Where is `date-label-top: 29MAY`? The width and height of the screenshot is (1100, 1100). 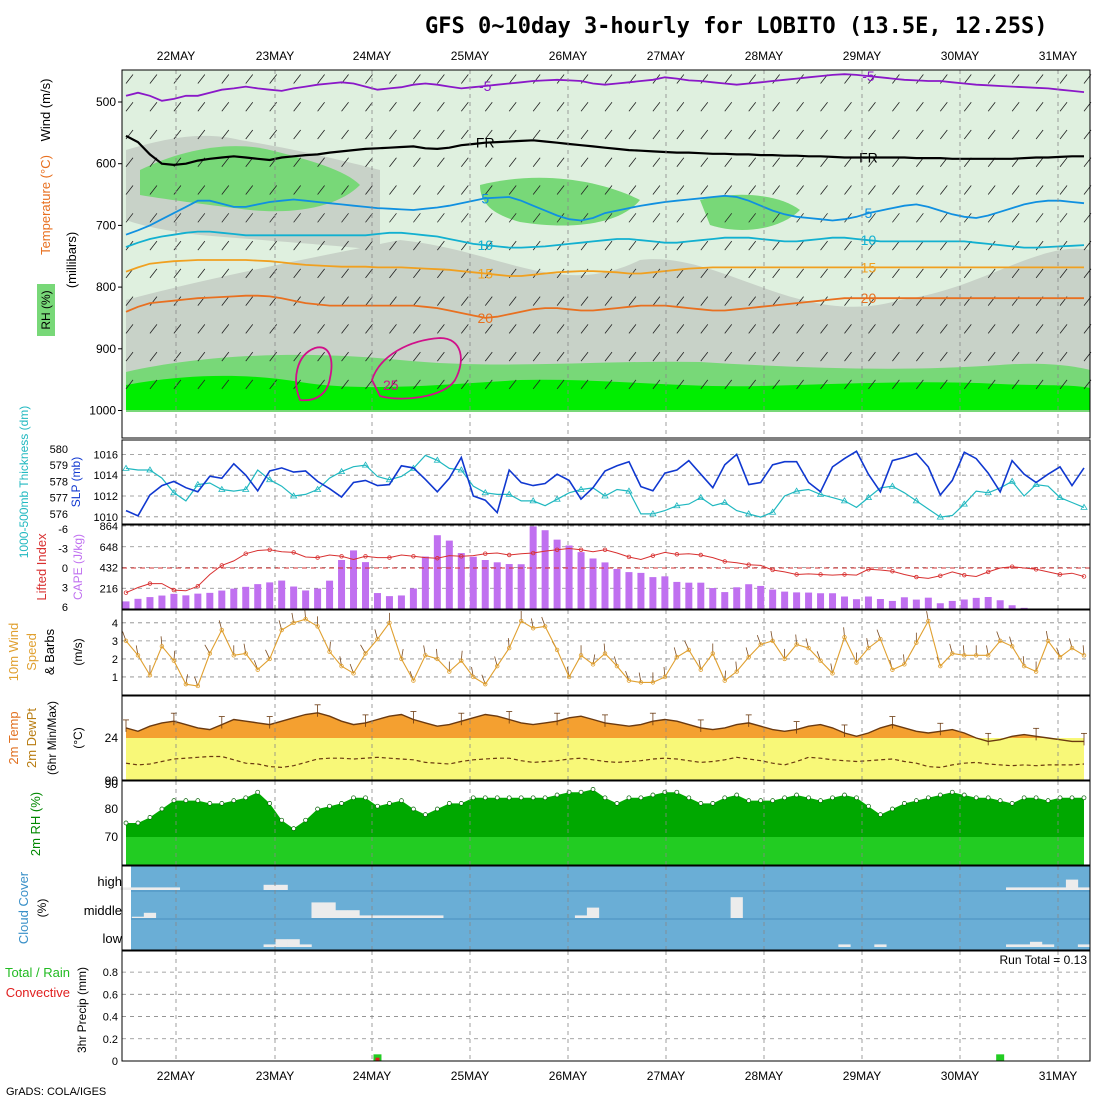 date-label-top: 29MAY is located at coordinates (862, 56).